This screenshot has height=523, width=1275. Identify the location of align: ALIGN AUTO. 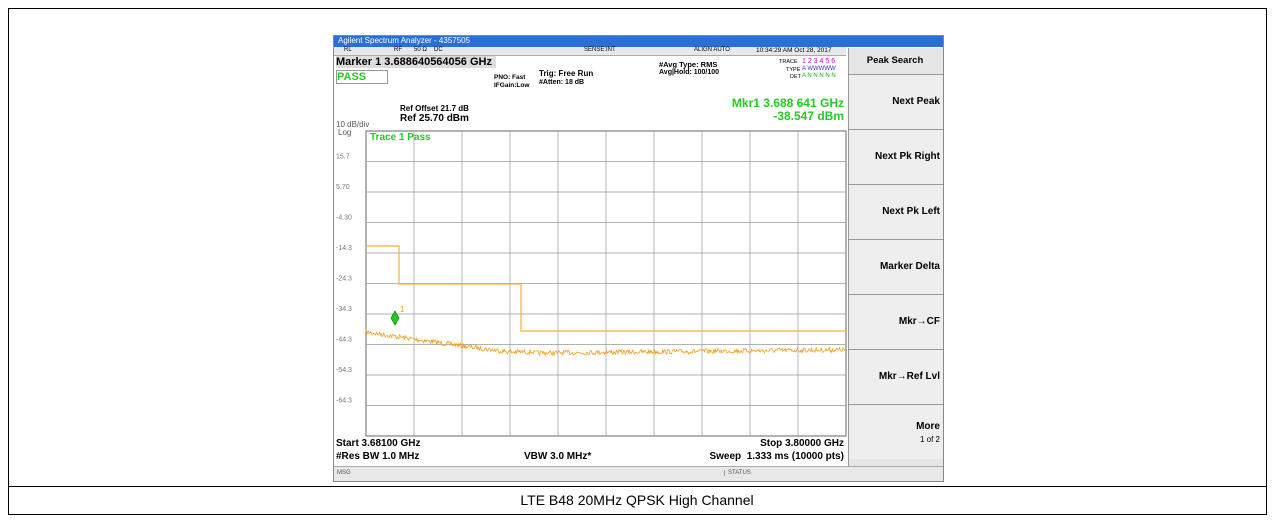
(712, 50).